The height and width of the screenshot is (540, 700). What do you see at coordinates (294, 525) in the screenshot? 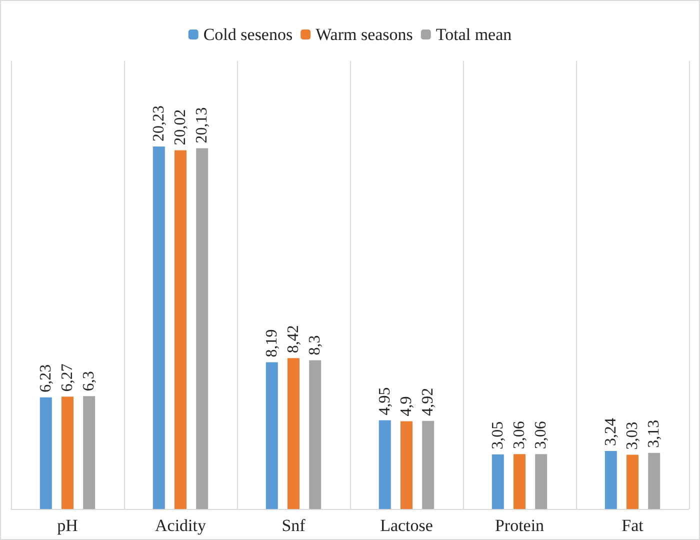
I see `x-tick-label: Snf` at bounding box center [294, 525].